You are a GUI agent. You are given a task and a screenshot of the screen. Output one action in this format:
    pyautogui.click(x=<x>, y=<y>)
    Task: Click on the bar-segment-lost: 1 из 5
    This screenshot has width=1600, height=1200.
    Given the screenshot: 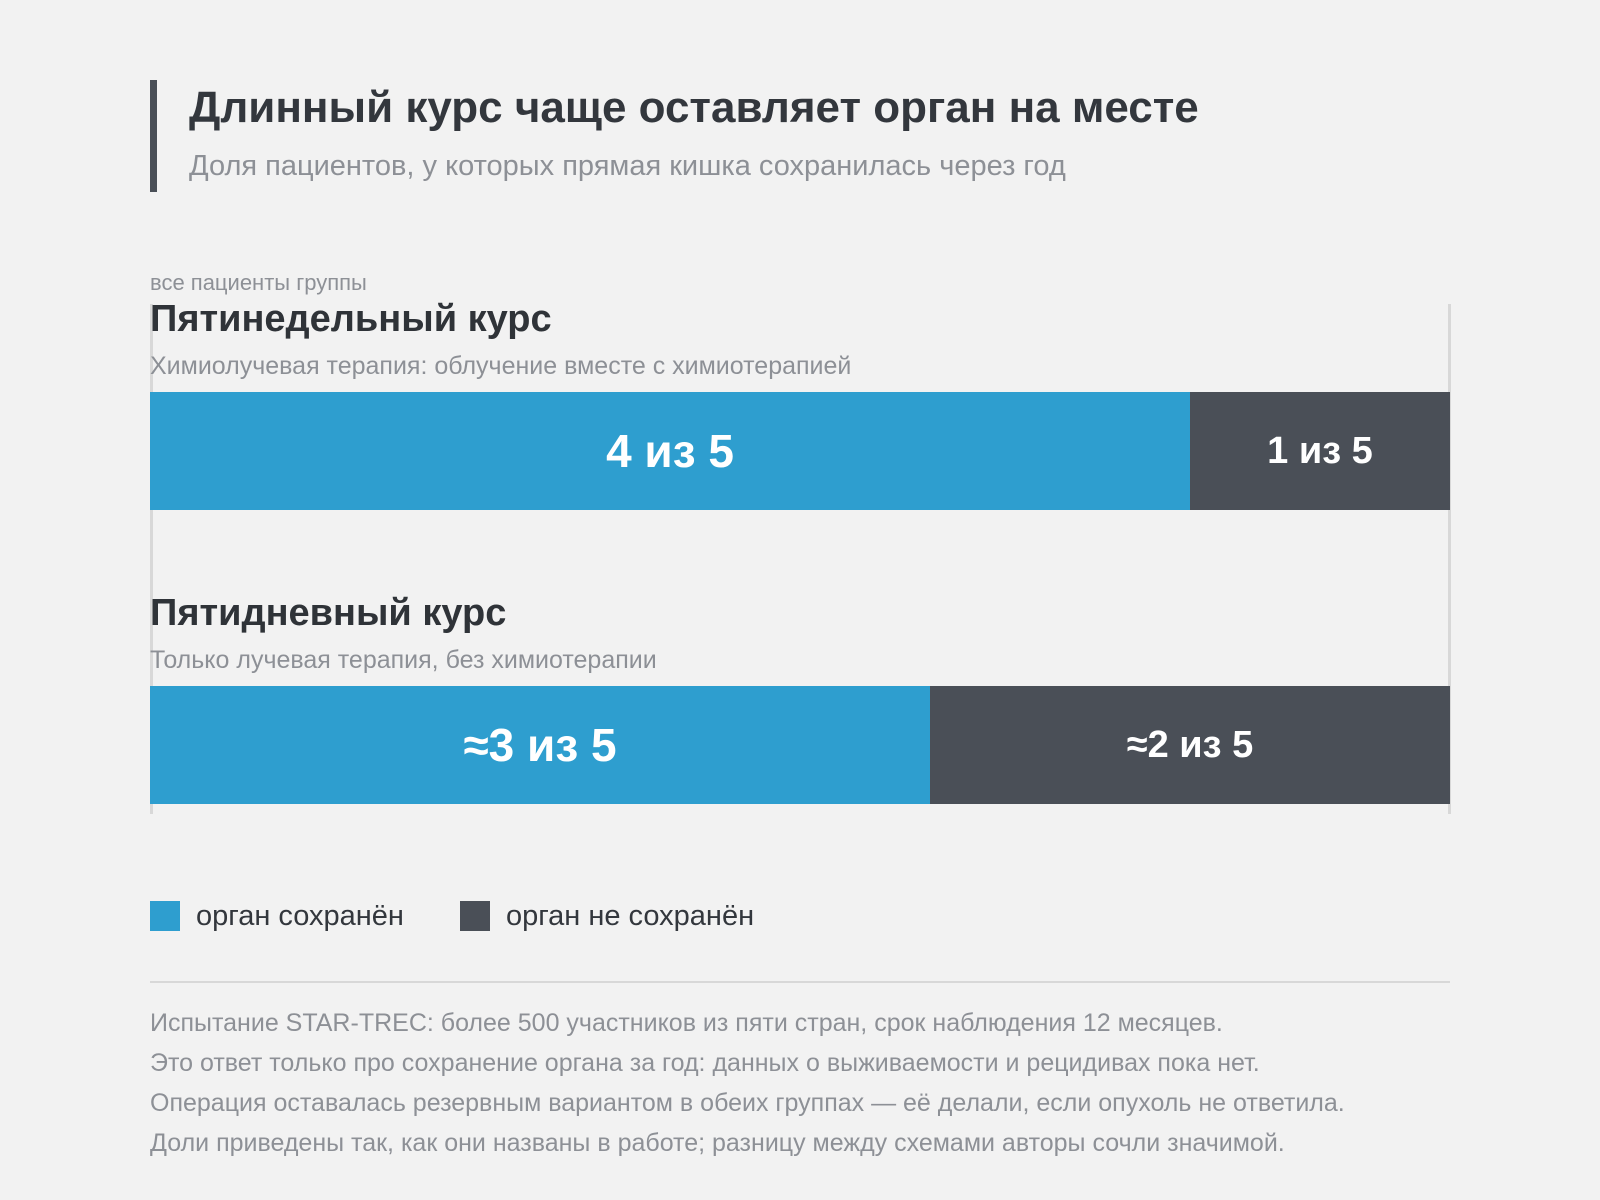 What is the action you would take?
    pyautogui.click(x=1320, y=451)
    